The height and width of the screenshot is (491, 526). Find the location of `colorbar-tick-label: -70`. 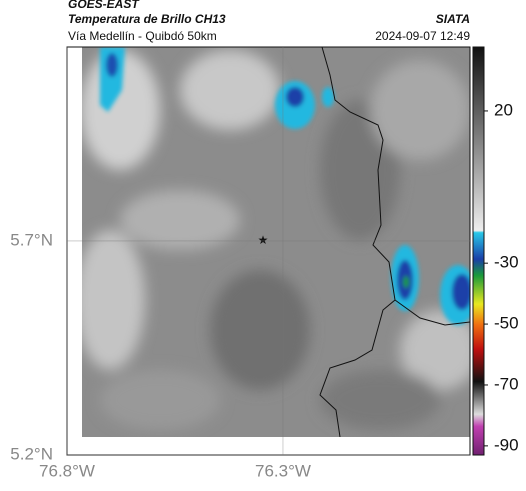

colorbar-tick-label: -70 is located at coordinates (506, 383).